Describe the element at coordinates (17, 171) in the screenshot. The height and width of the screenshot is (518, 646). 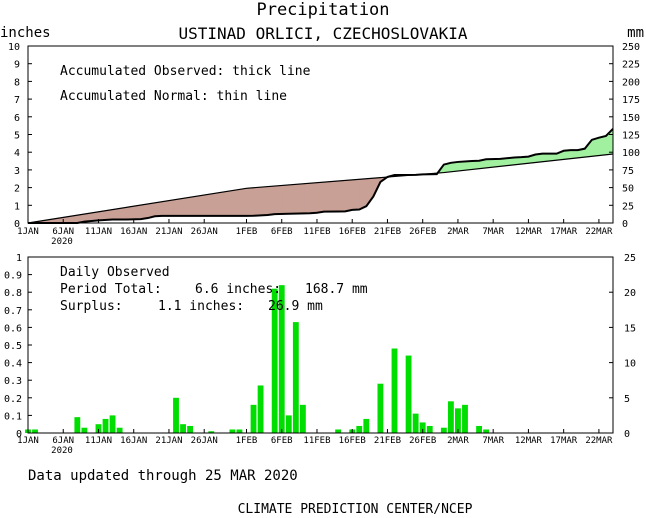
I see `y-tick-label: 3` at that location.